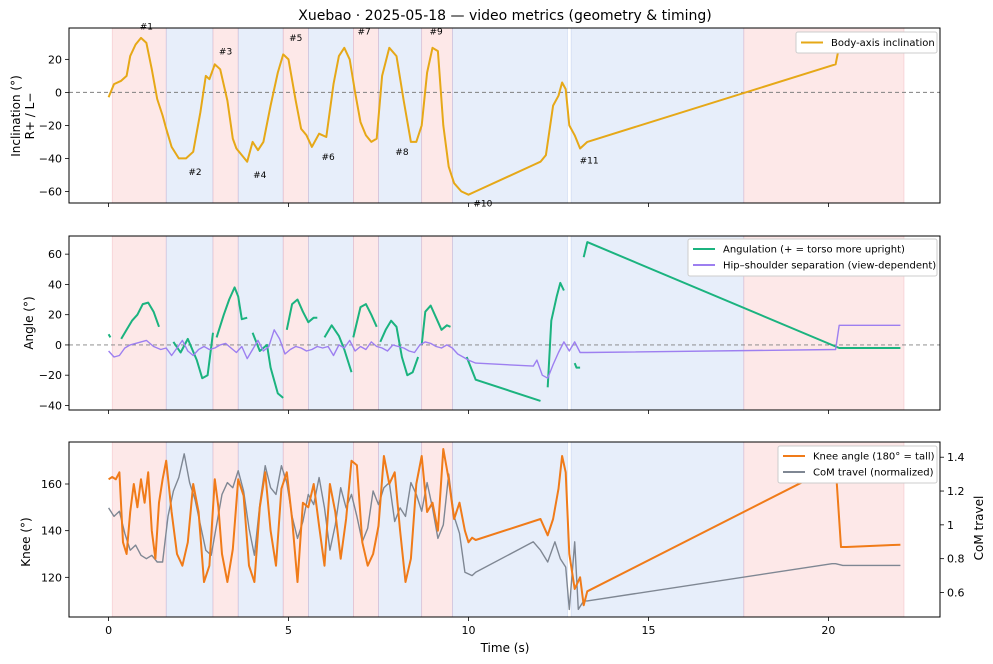 This screenshot has width=993, height=664. Describe the element at coordinates (58, 345) in the screenshot. I see `angle-y-tick-label: 0` at that location.